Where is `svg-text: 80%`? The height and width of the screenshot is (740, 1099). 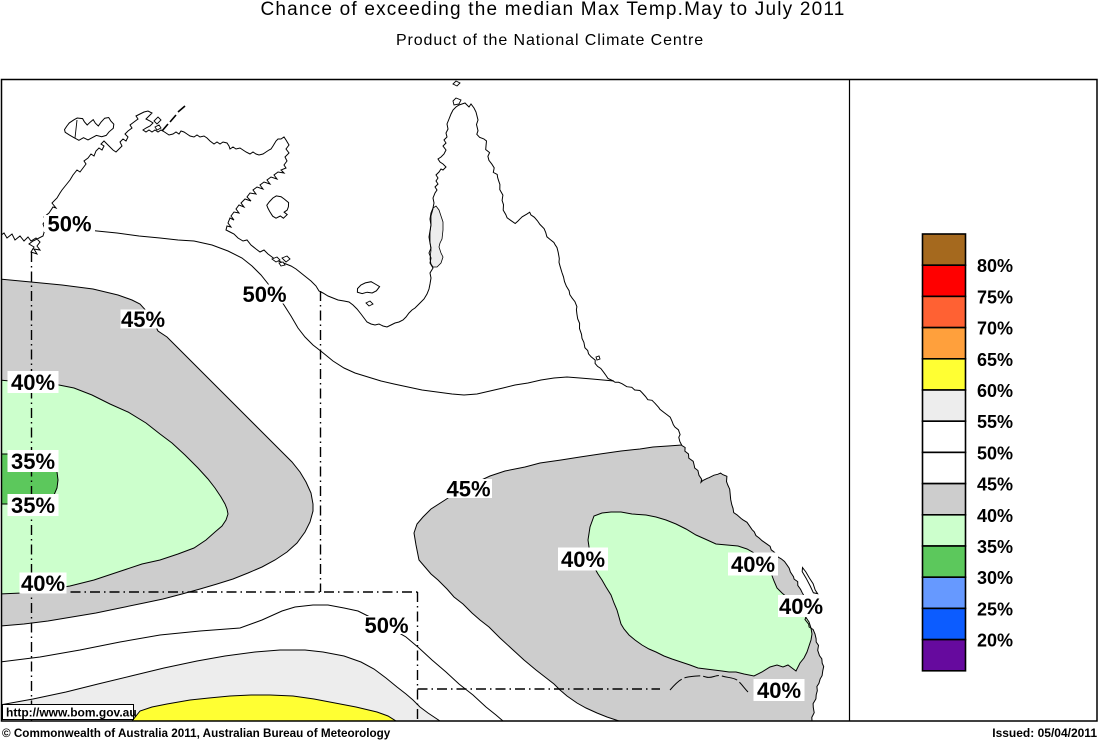
svg-text: 80% is located at coordinates (995, 266).